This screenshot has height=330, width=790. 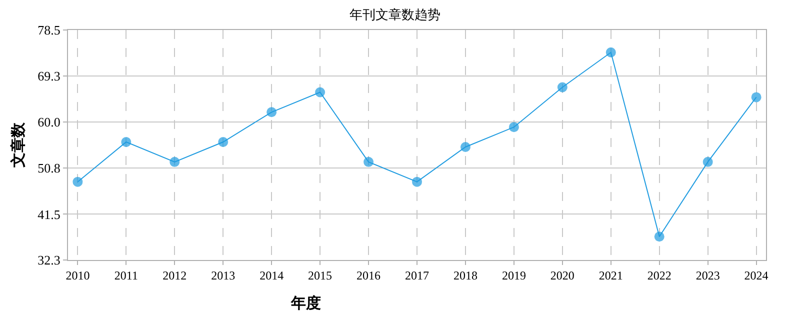 I want to click on x-tick-label: 2020, so click(x=562, y=275).